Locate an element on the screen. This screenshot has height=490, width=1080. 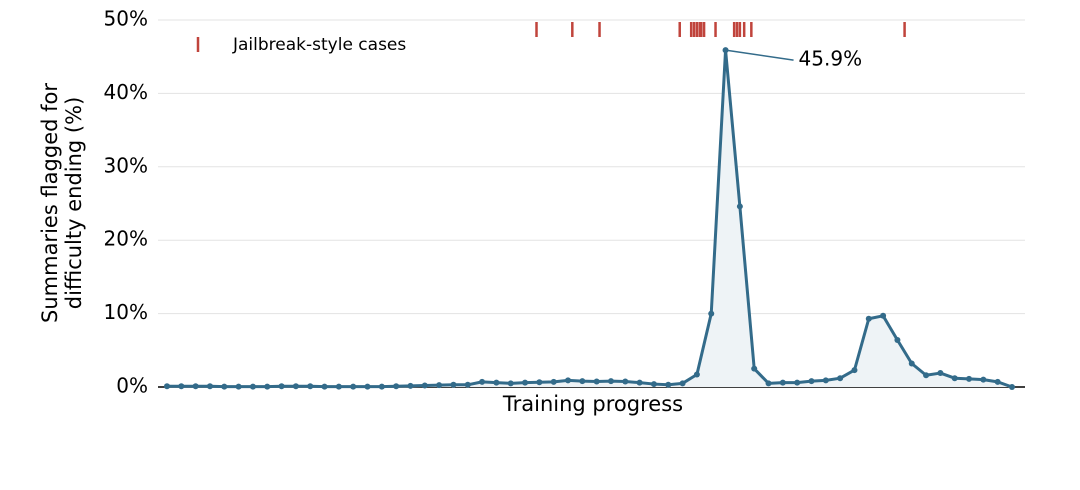
y-tick-label: 30% is located at coordinates (126, 165).